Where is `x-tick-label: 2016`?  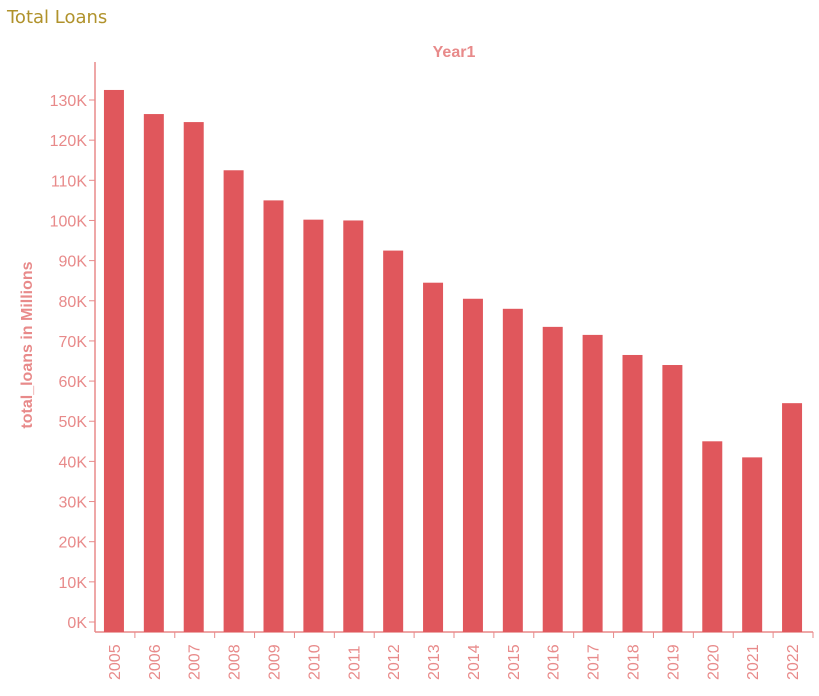
x-tick-label: 2016 is located at coordinates (554, 662).